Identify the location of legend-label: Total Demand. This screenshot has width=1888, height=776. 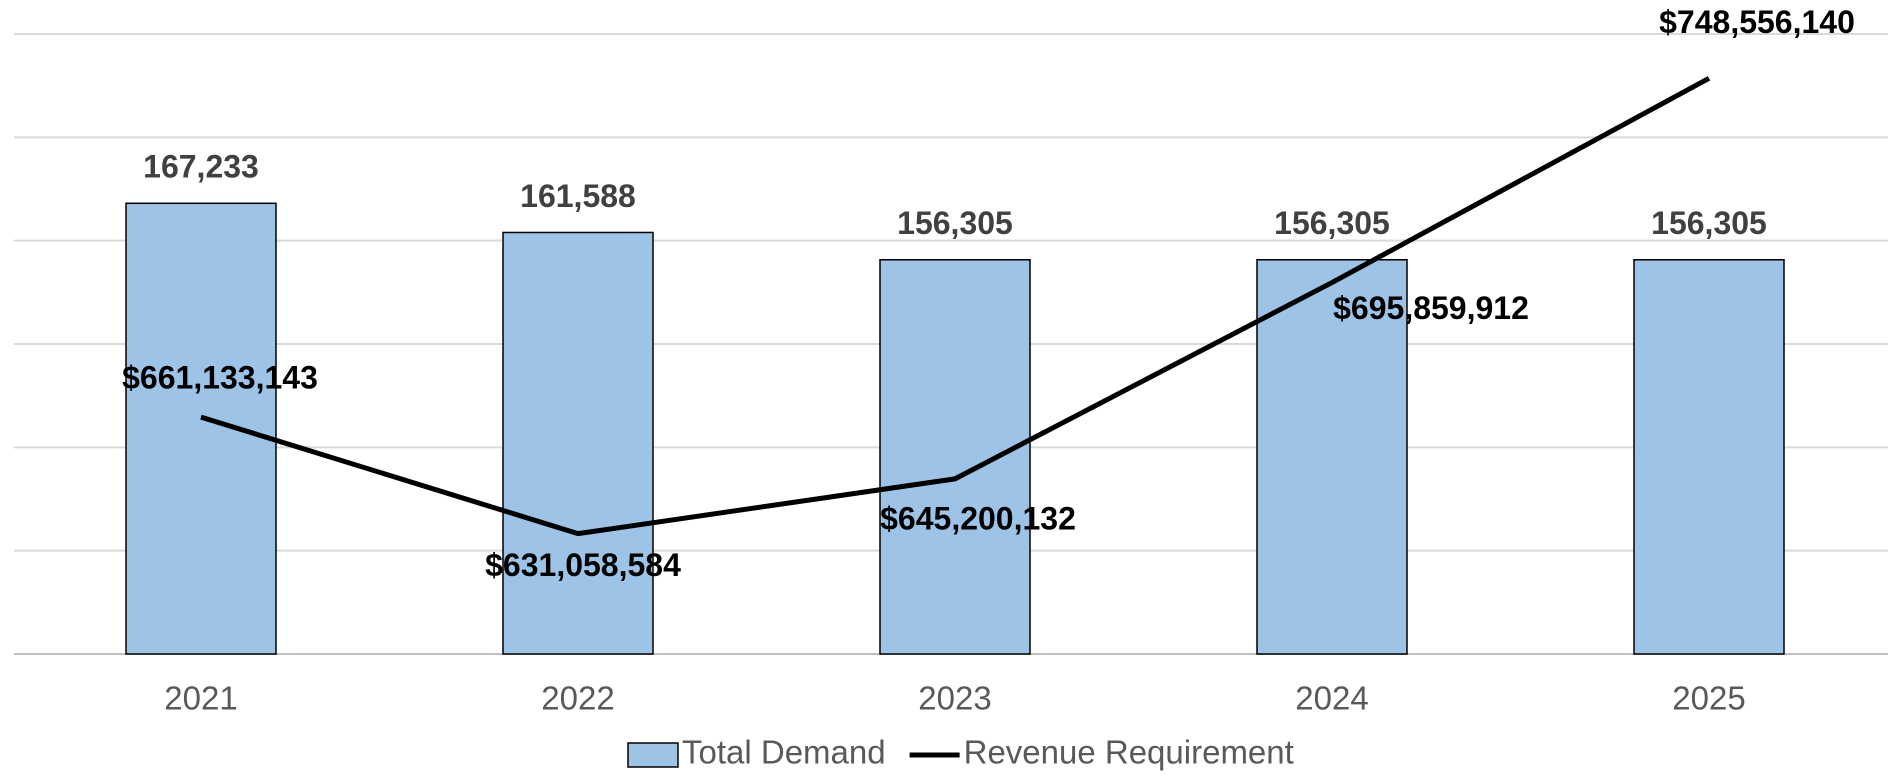
(784, 752).